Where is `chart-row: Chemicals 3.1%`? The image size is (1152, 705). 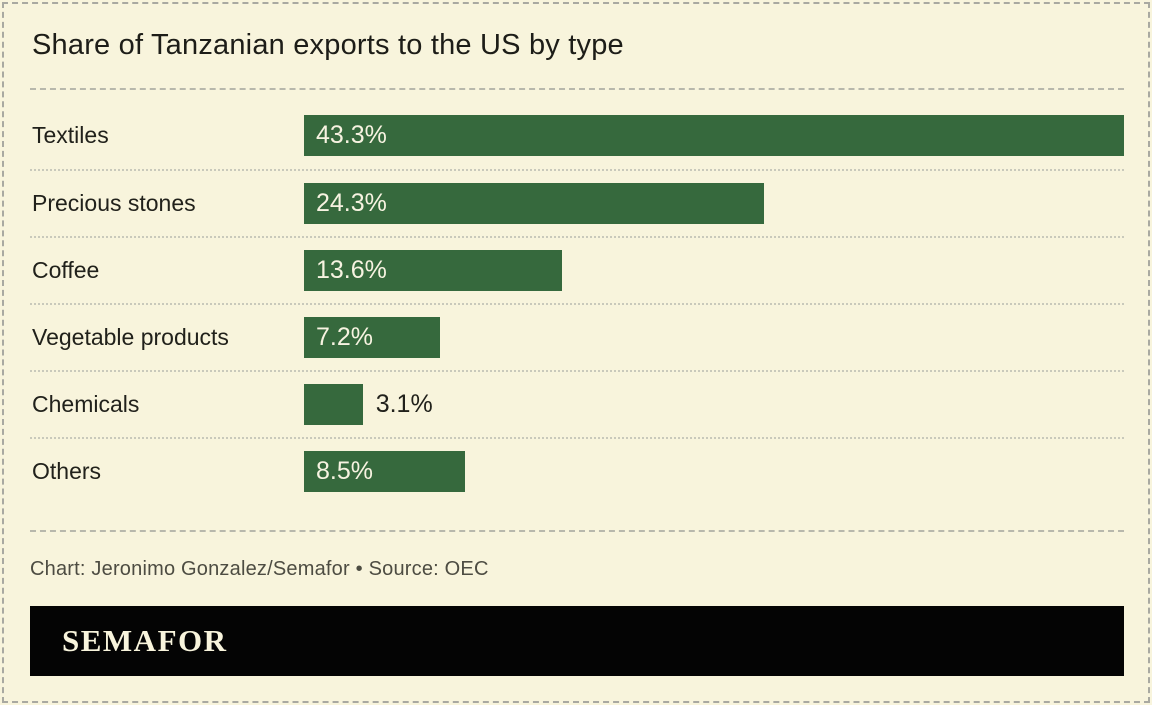
chart-row: Chemicals 3.1% is located at coordinates (577, 403).